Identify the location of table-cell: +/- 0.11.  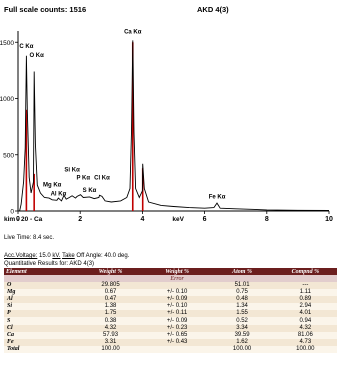
(177, 314).